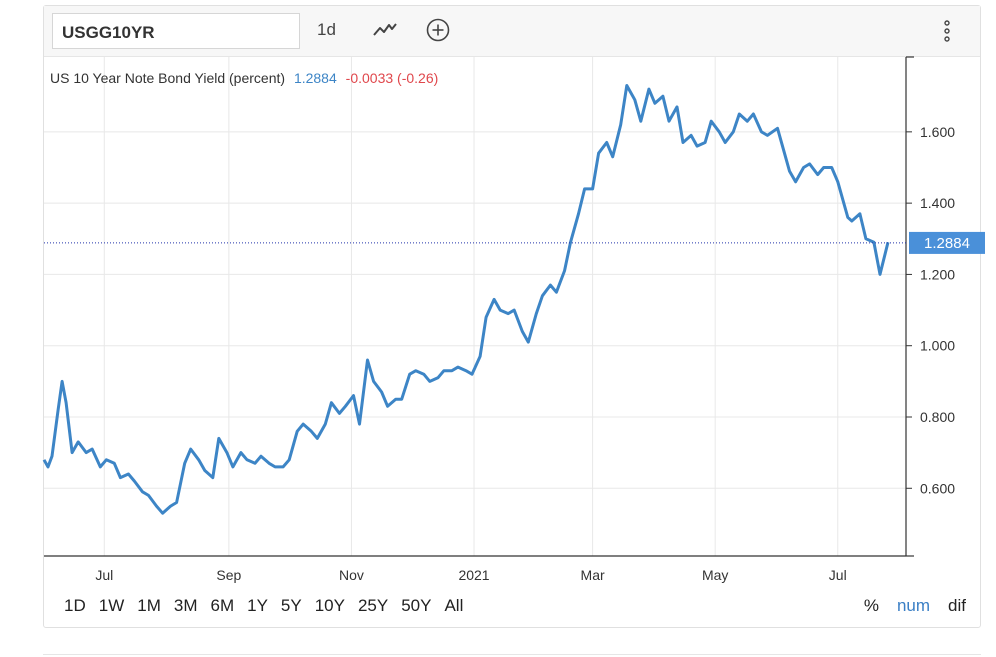 The image size is (996, 657). Describe the element at coordinates (167, 78) in the screenshot. I see `legend-series-name: US 10 Year Note Bond Yield (percent)` at that location.